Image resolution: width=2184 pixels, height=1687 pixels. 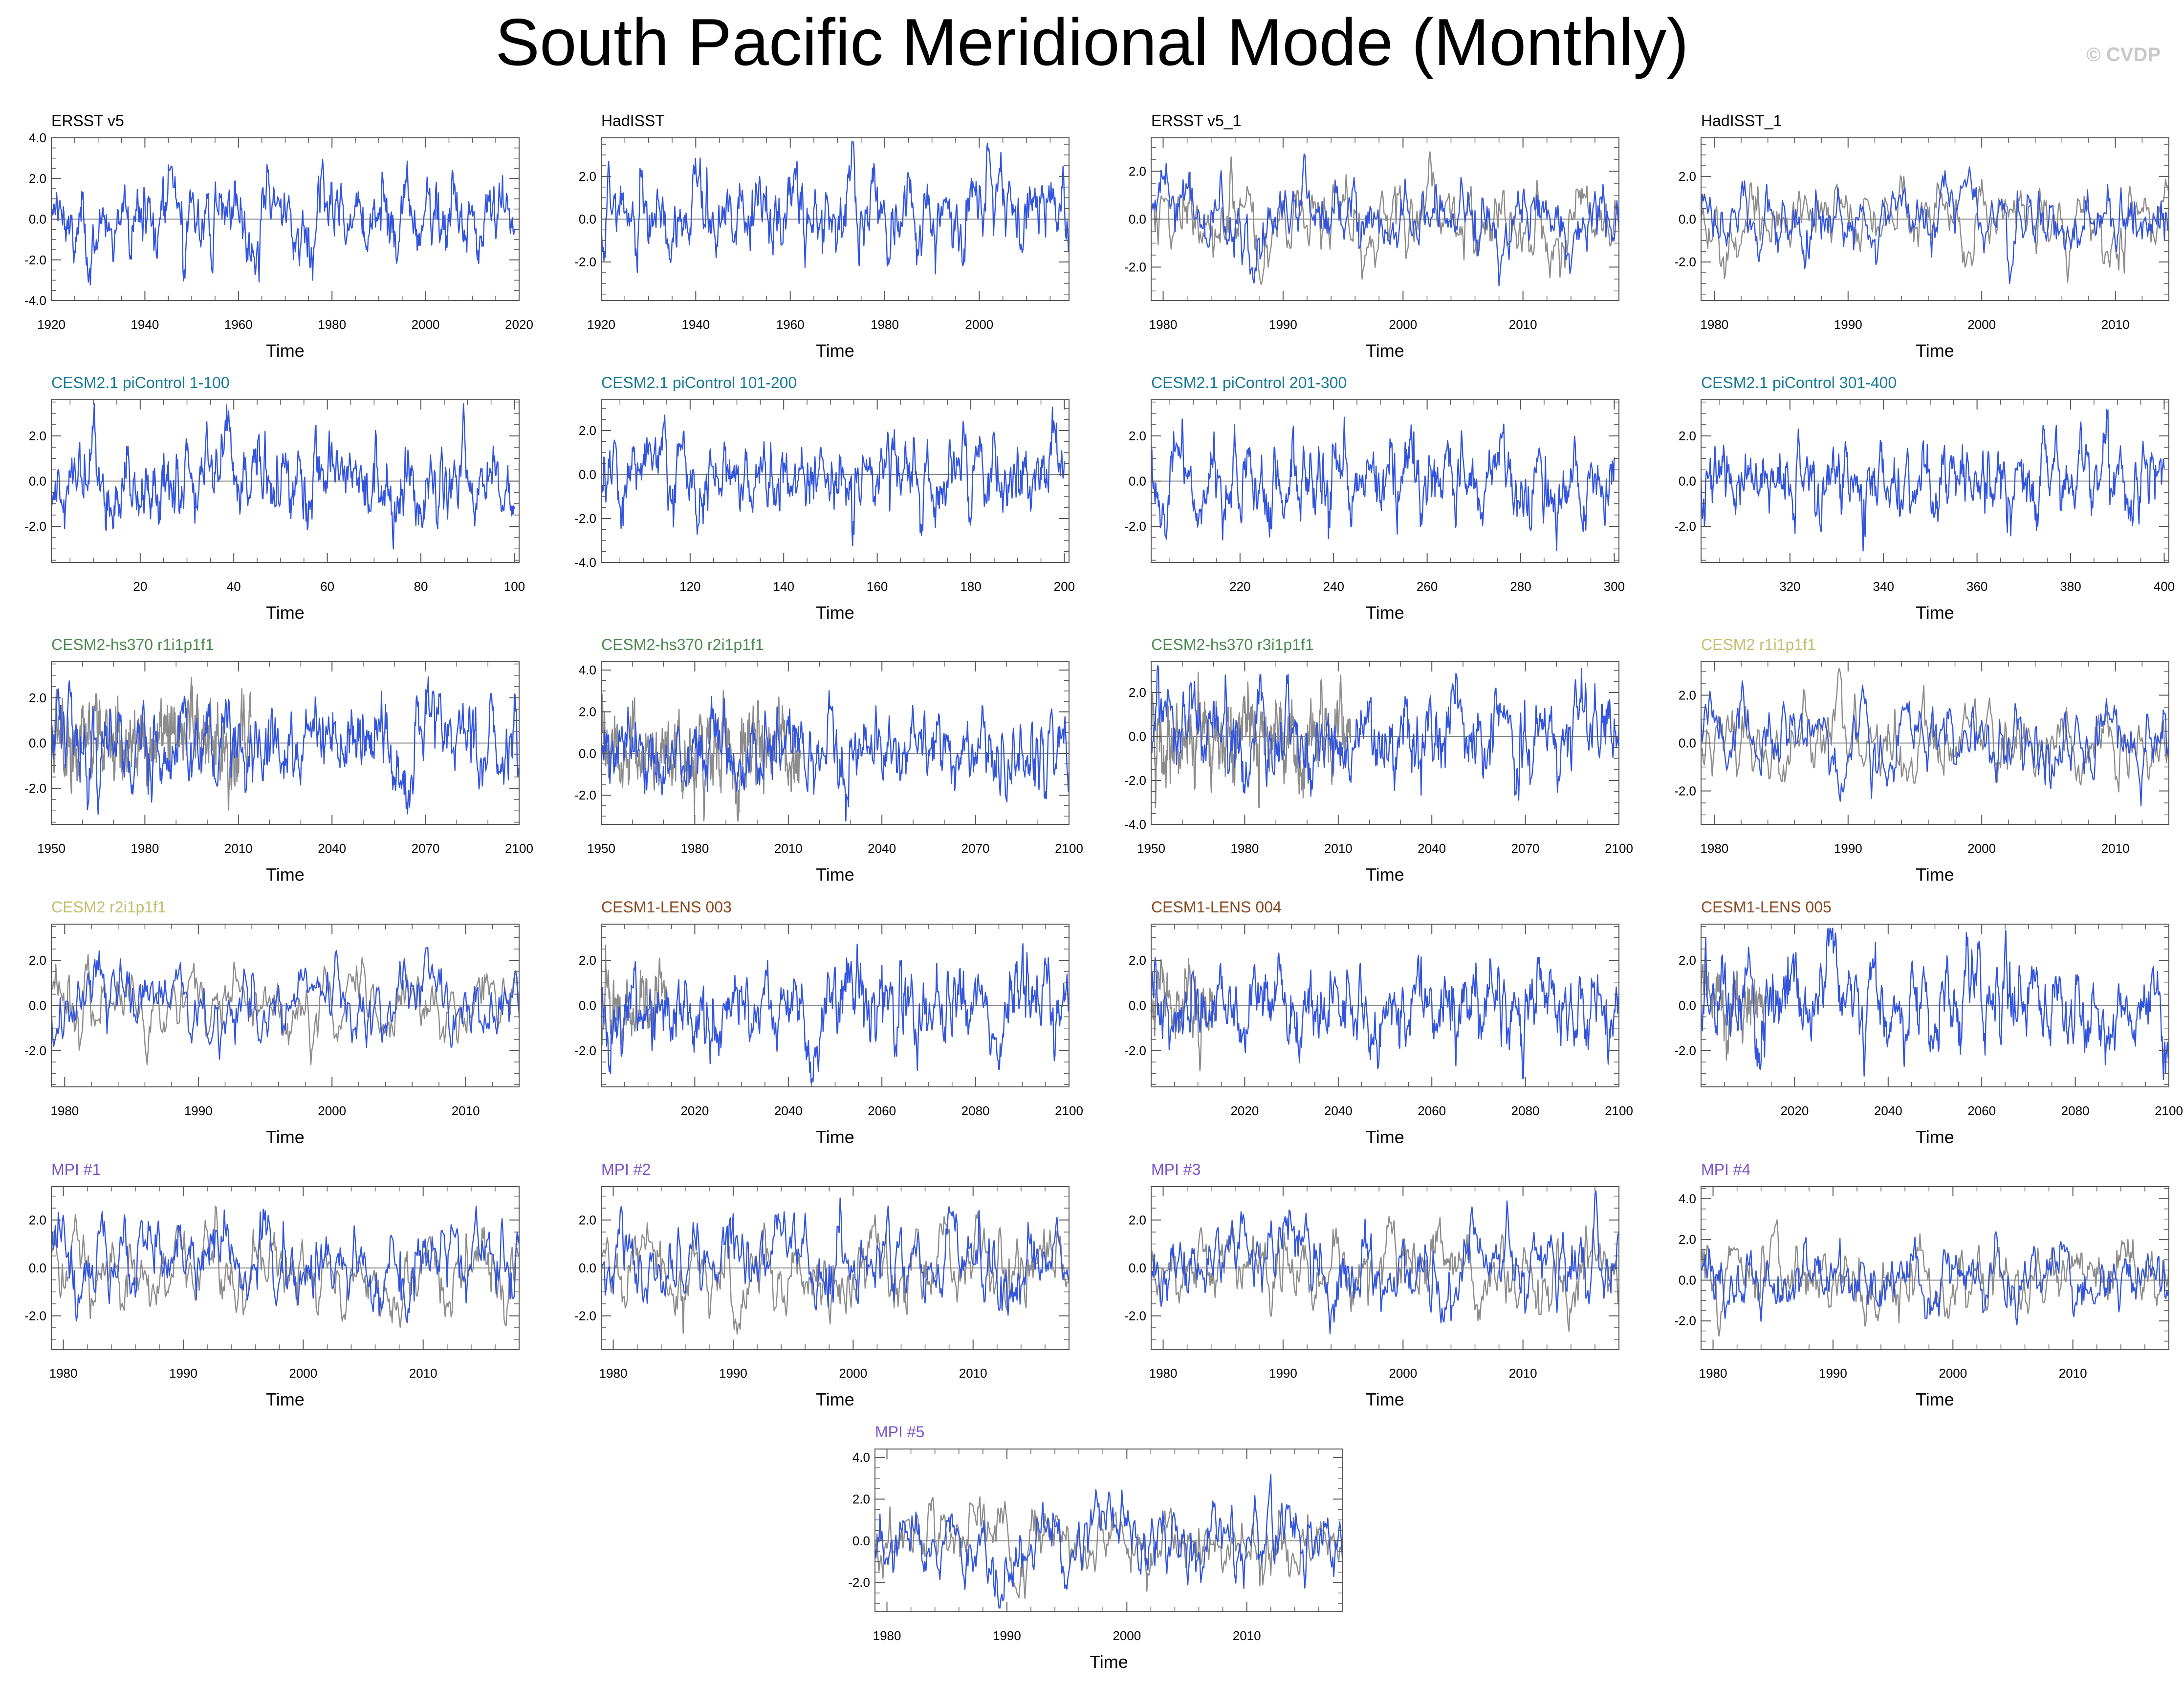 What do you see at coordinates (1135, 824) in the screenshot?
I see `y-tick-label: -4.0` at bounding box center [1135, 824].